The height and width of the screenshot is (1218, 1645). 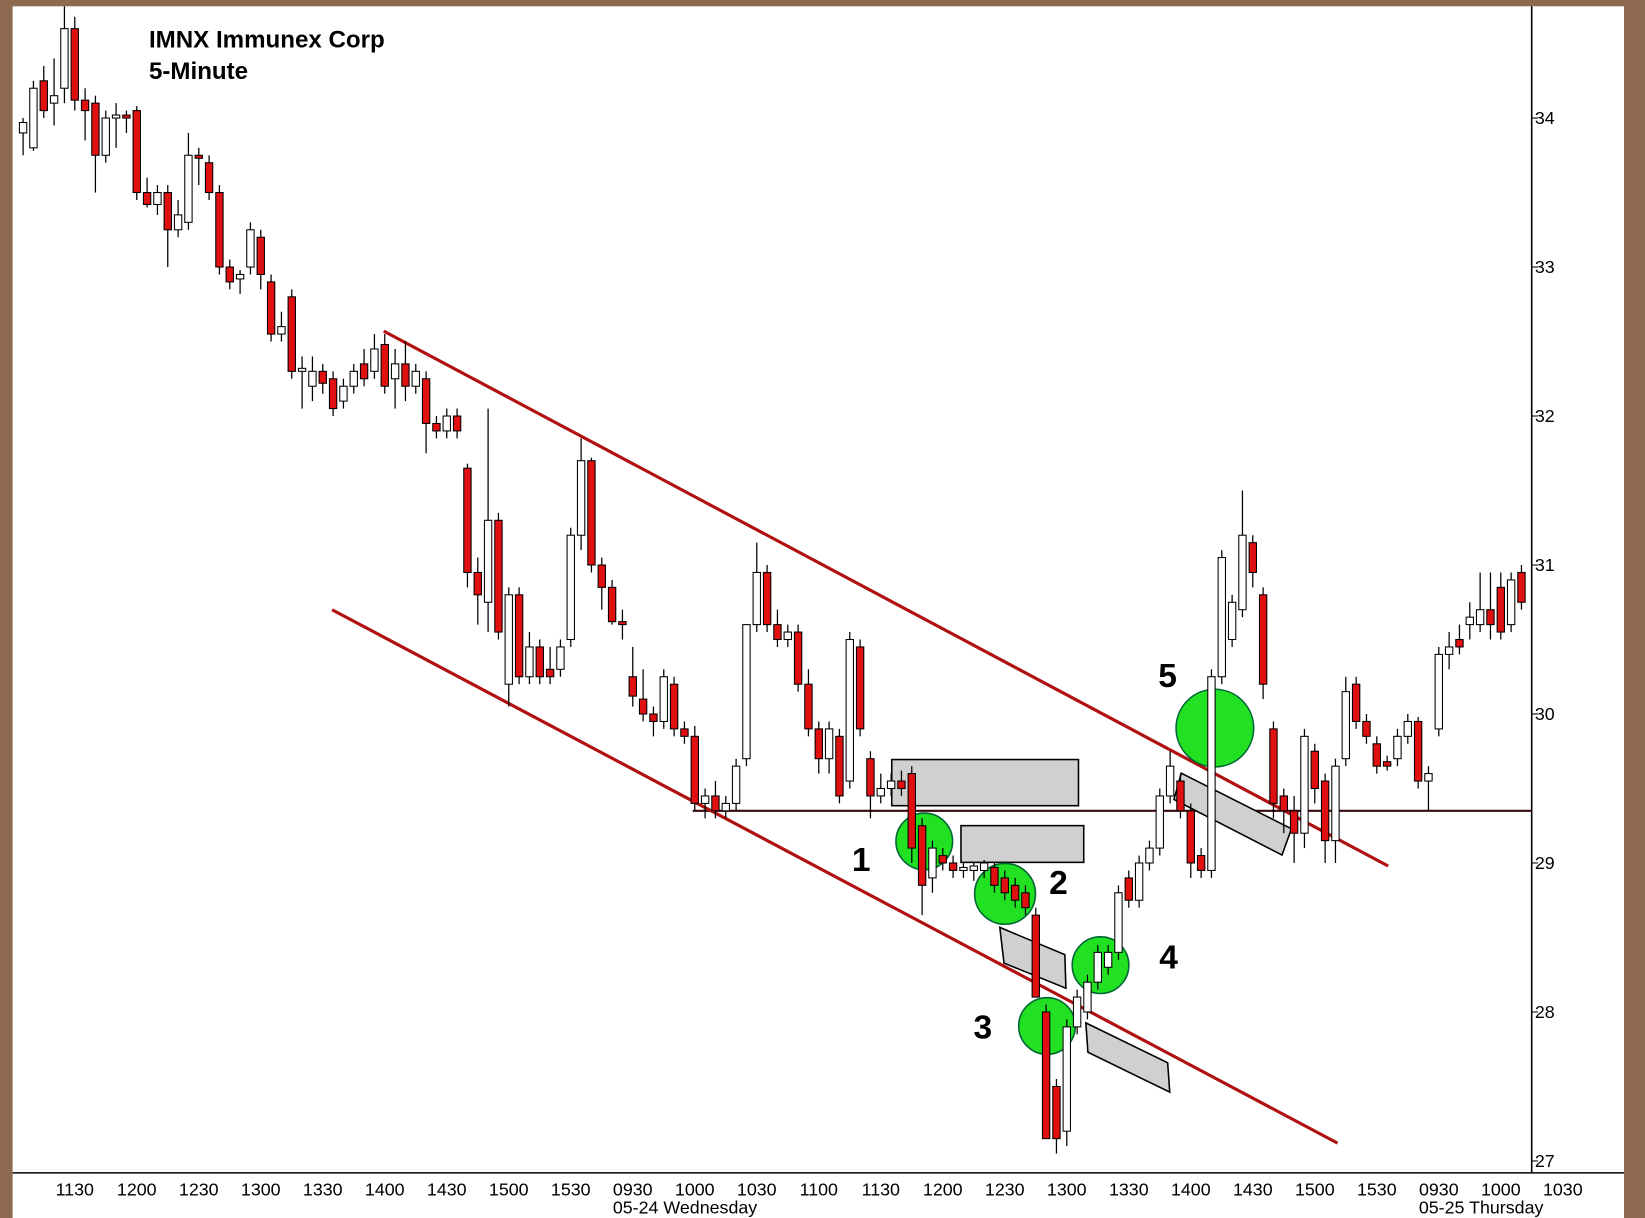 I want to click on y-tick-label: 29, so click(x=1545, y=863).